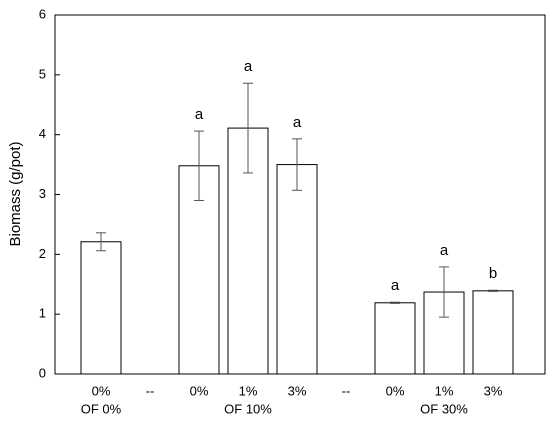  What do you see at coordinates (493, 273) in the screenshot?
I see `value-label: b` at bounding box center [493, 273].